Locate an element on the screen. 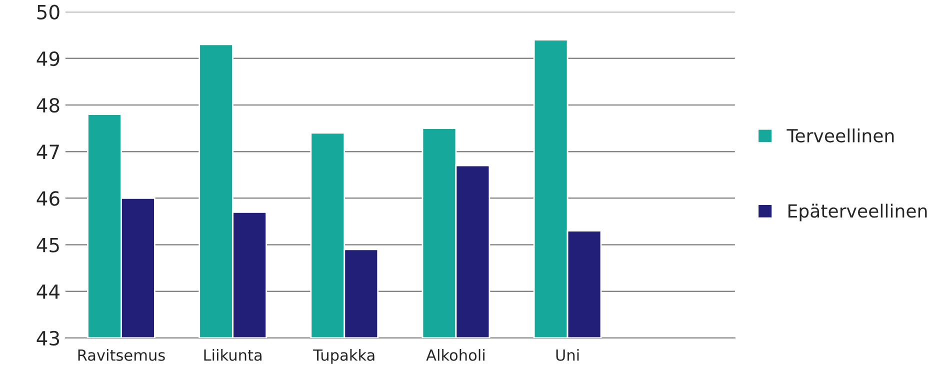 The height and width of the screenshot is (381, 935). y-tick-label: 50 is located at coordinates (48, 12).